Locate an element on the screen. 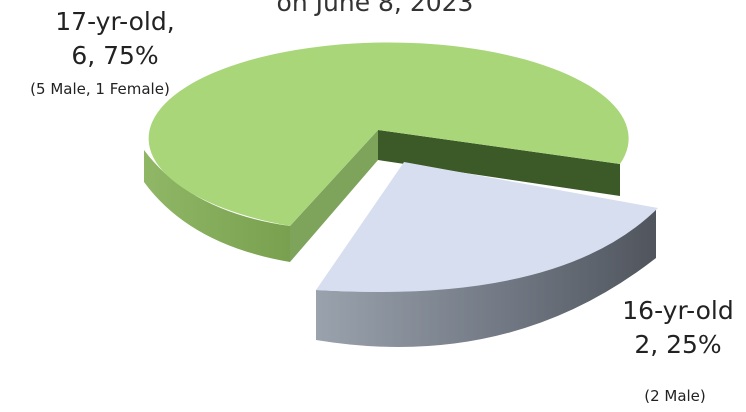 The image size is (746, 412). chart-title: on June 8, 2023 is located at coordinates (375, 8).